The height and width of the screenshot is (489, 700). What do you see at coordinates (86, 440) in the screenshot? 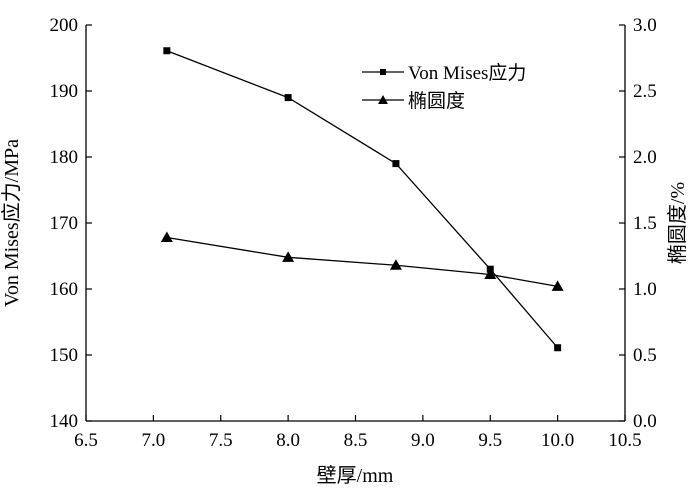
I see `x-tick-label: 6.5` at bounding box center [86, 440].